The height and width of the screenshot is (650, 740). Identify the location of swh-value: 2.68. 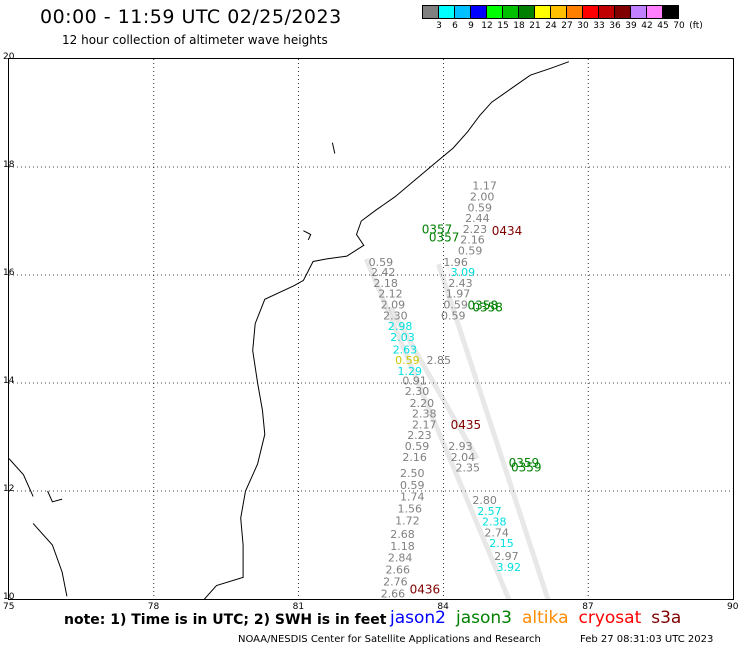
(402, 534).